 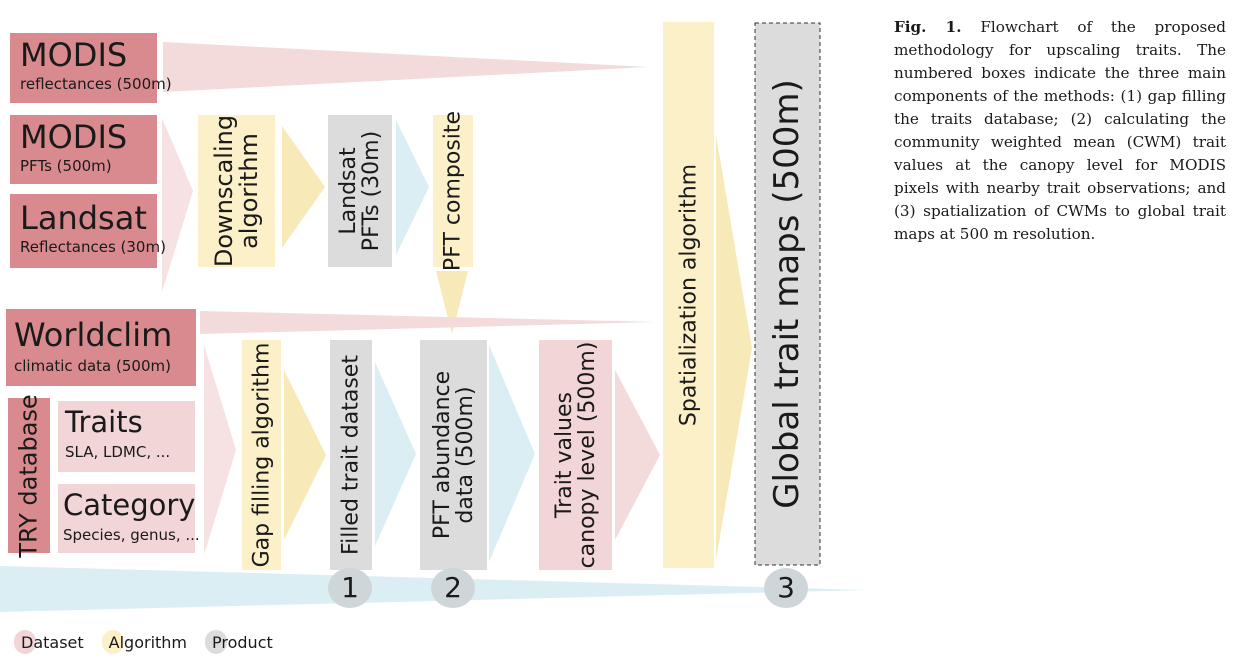 I want to click on legend-algorithm-swatch, so click(x=112, y=642).